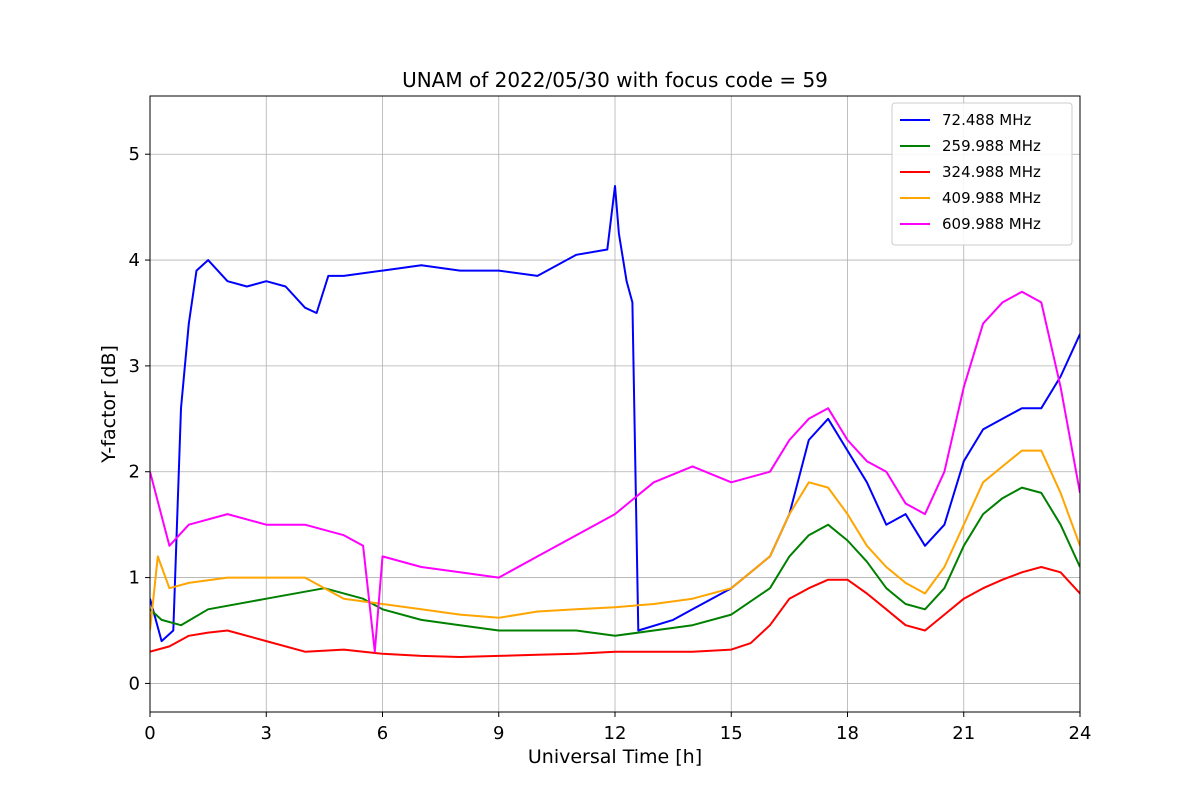  Describe the element at coordinates (498, 733) in the screenshot. I see `x-tick-label: 9` at that location.